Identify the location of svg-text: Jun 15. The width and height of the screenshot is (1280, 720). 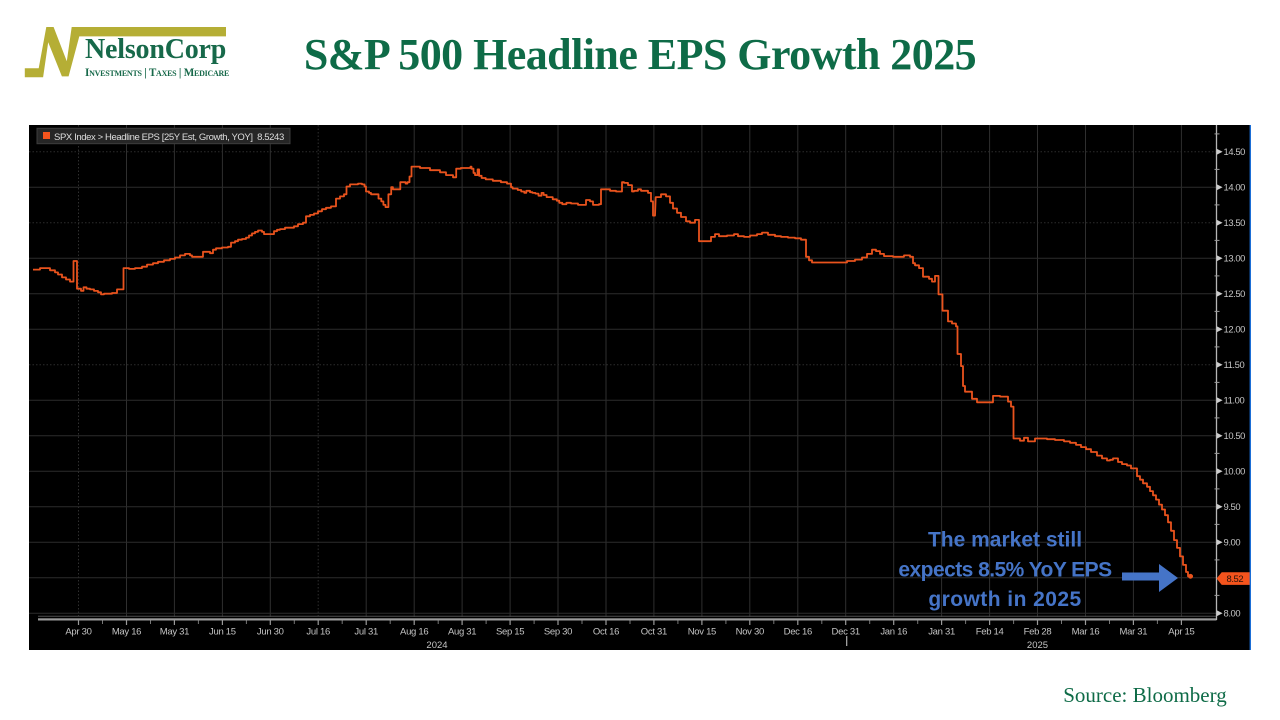
(222, 632).